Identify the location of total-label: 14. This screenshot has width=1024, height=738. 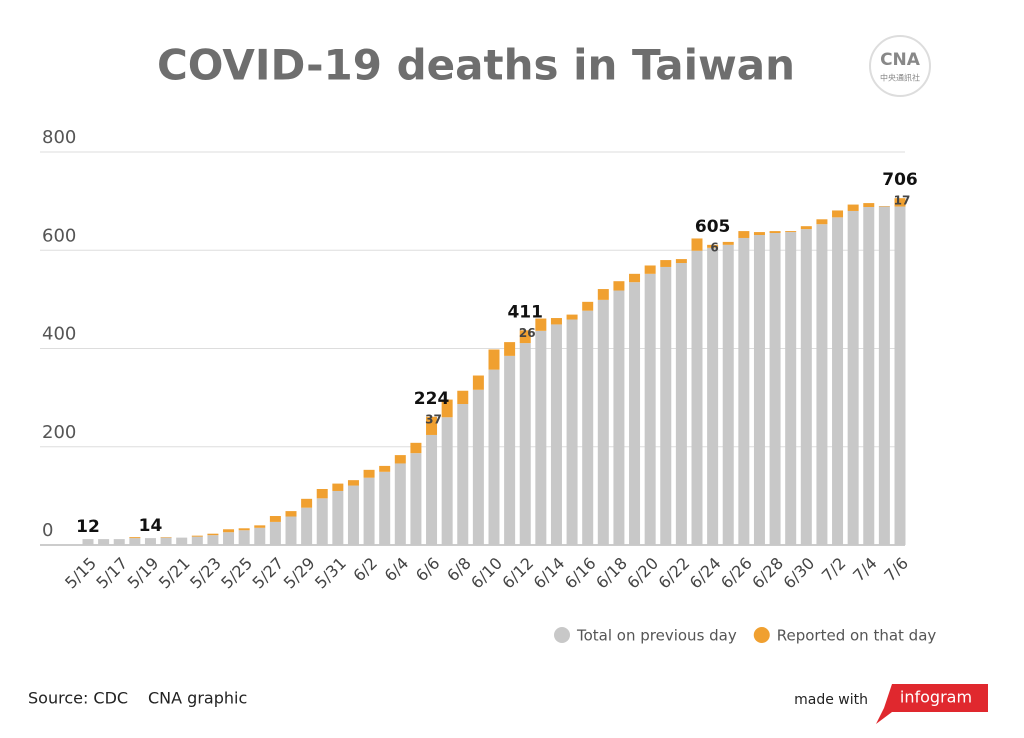
(151, 526).